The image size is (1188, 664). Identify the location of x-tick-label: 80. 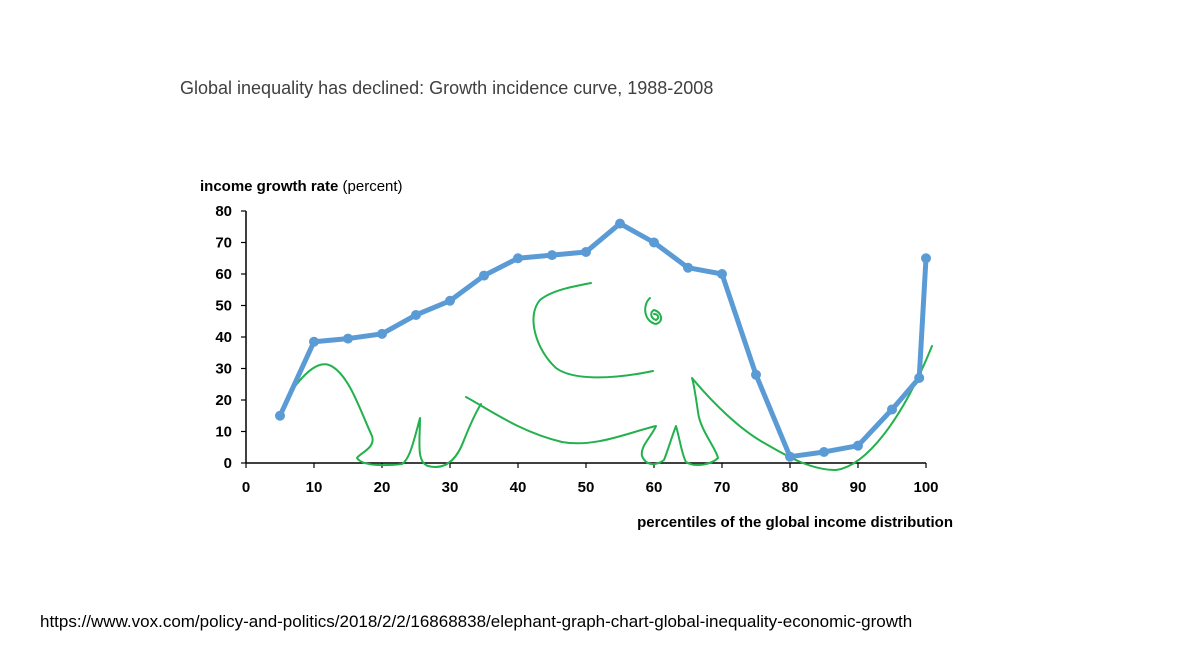
(790, 487).